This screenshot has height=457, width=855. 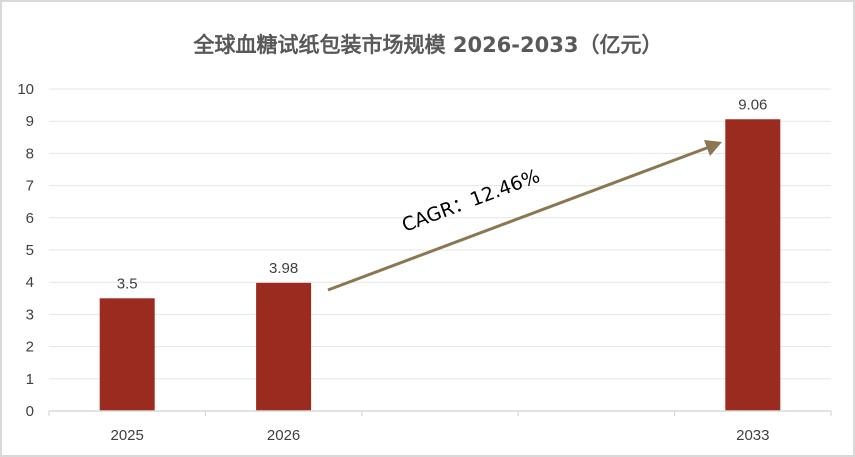 I want to click on x-tick-label: 2033, so click(x=752, y=435).